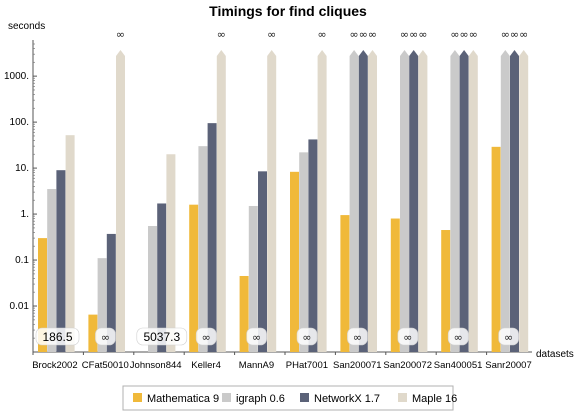  What do you see at coordinates (407, 365) in the screenshot?
I see `x-tick-label: San200072` at bounding box center [407, 365].